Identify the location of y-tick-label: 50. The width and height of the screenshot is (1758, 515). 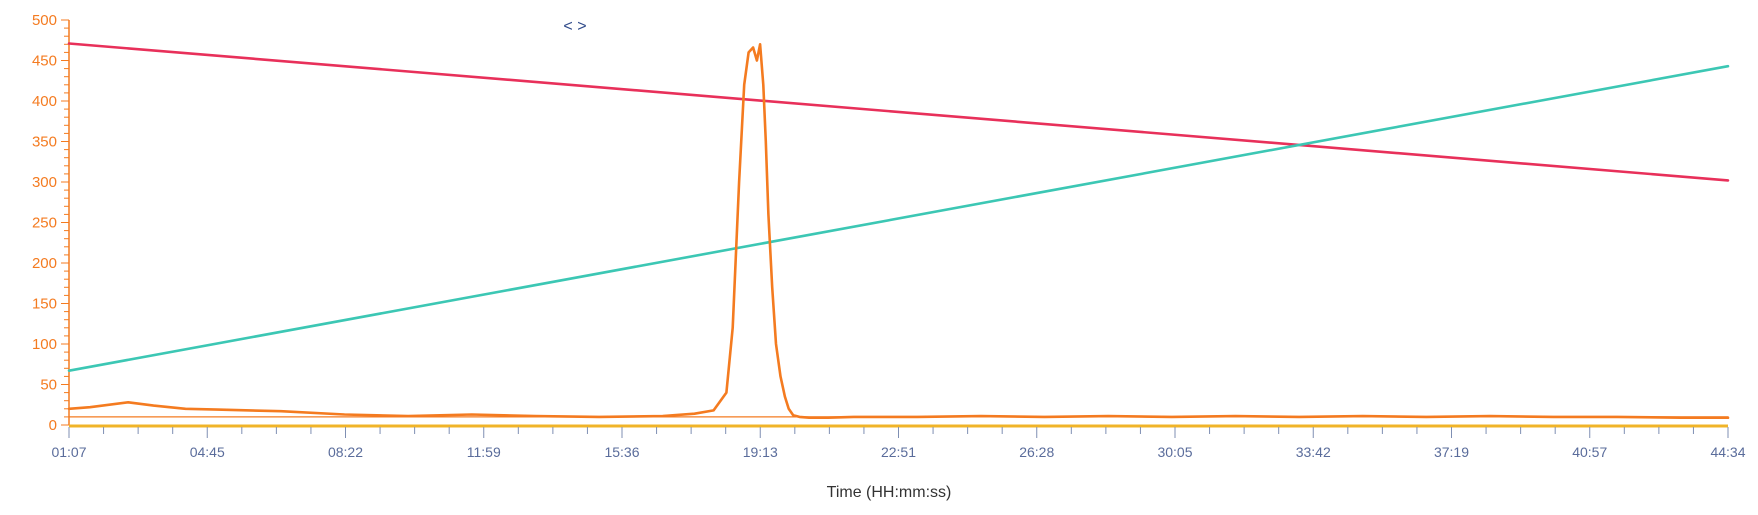
(48, 385).